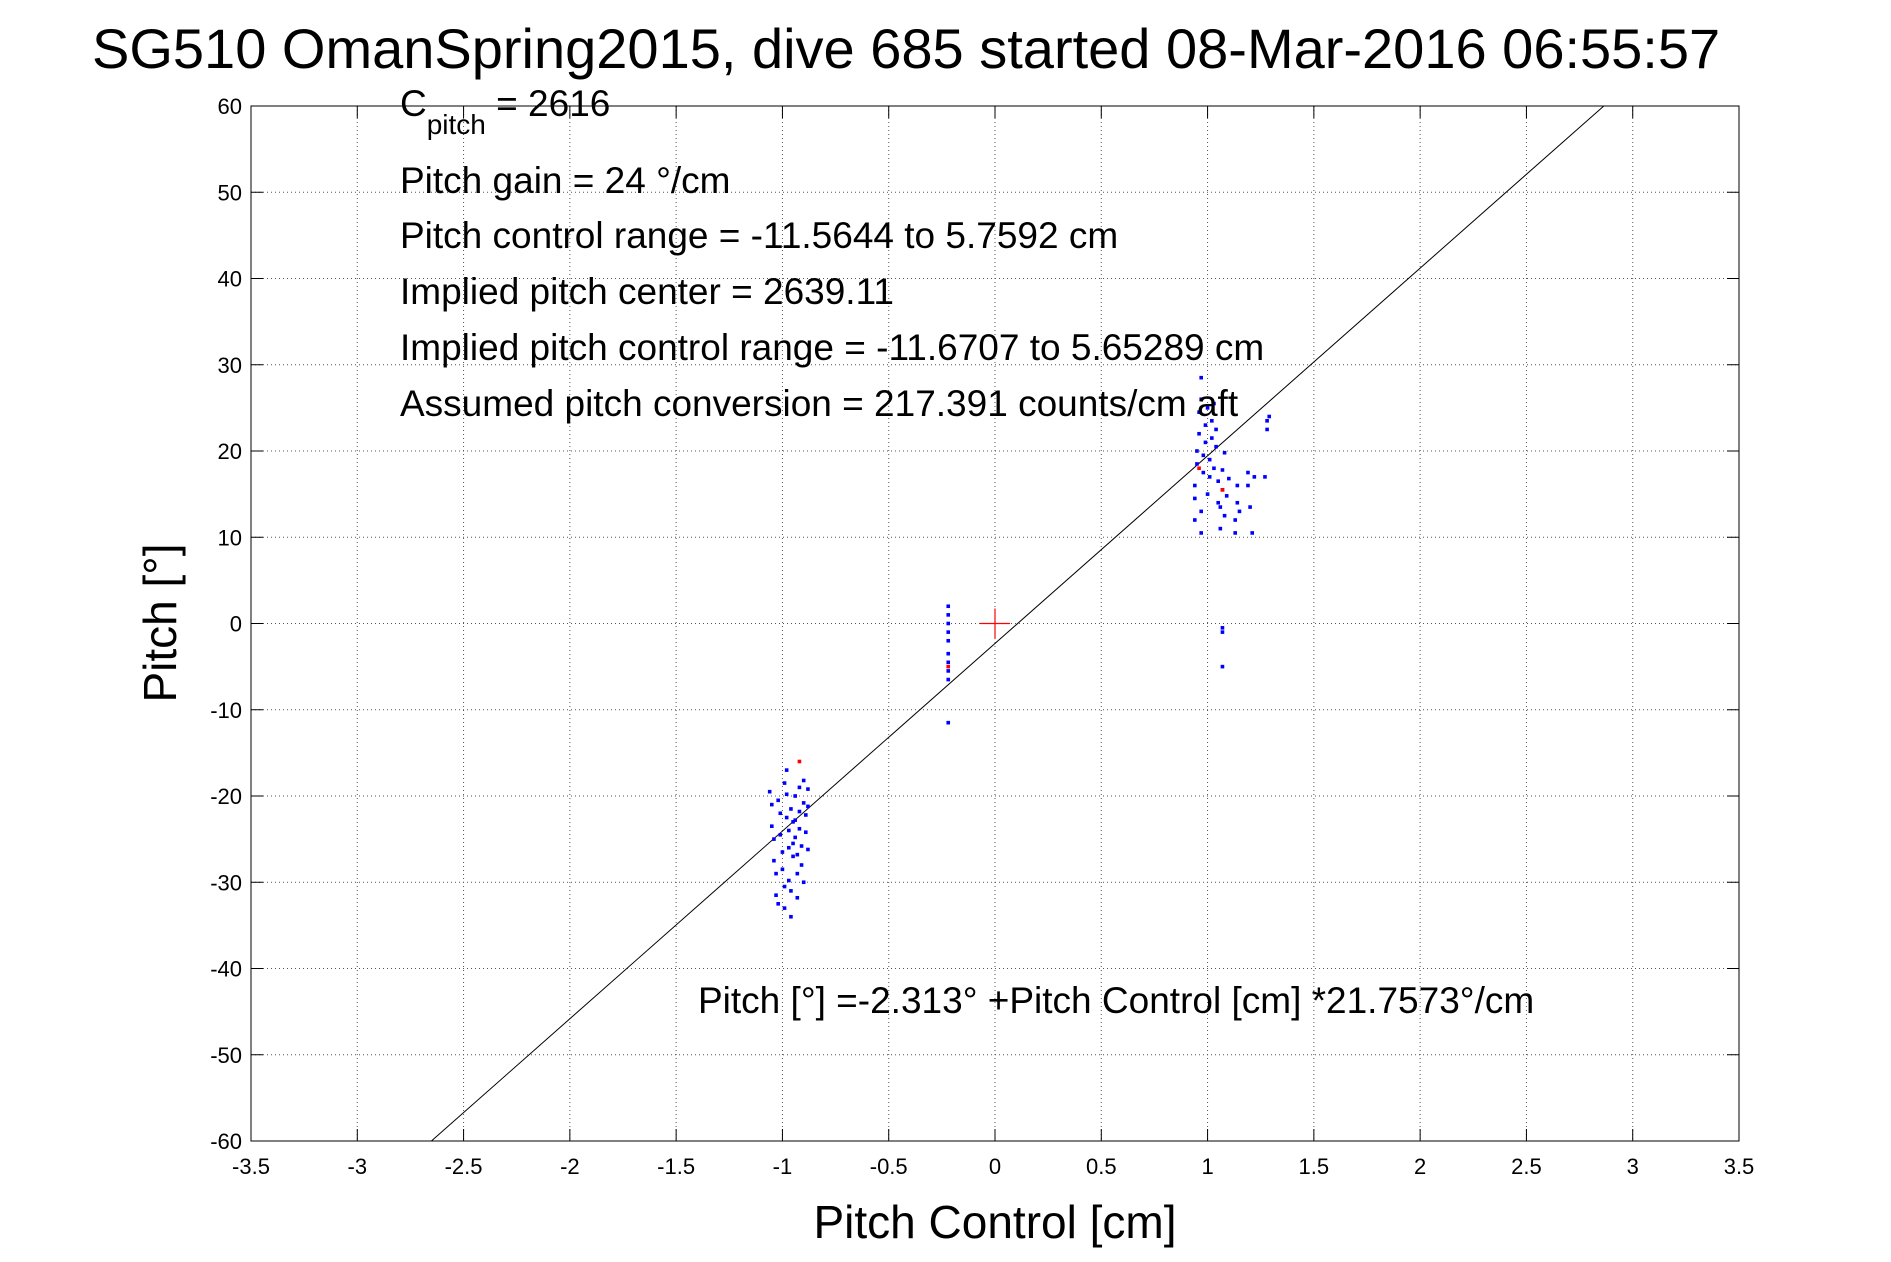  Describe the element at coordinates (1019, 647) in the screenshot. I see `data-points` at that location.